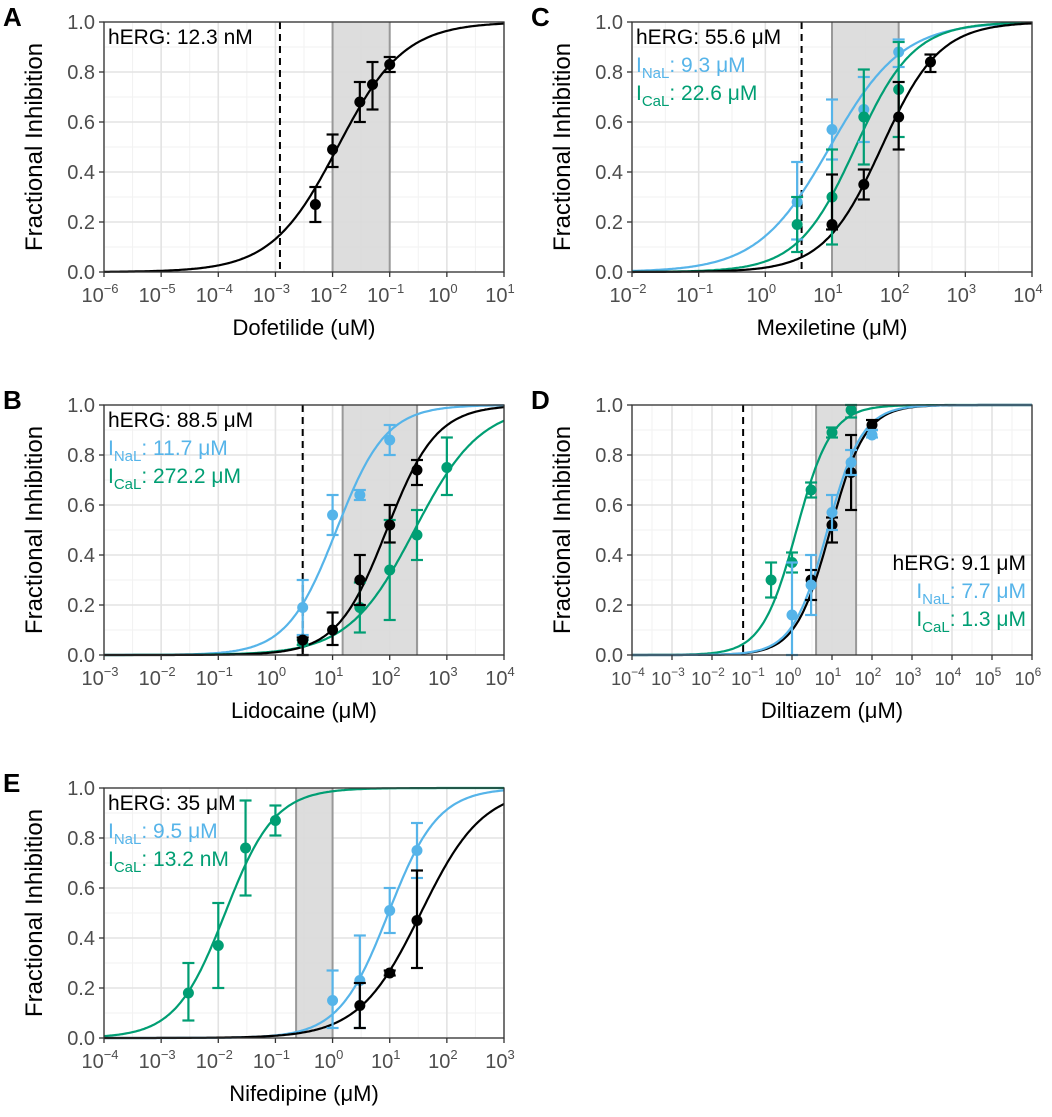 Image resolution: width=1052 pixels, height=1117 pixels. I want to click on x-tick-label: 10⁵, so click(988, 677).